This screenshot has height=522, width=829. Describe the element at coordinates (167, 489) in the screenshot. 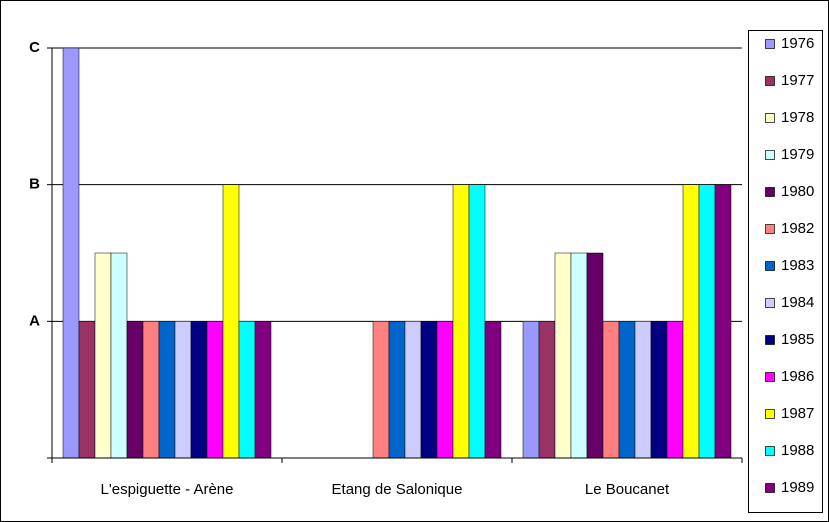

I see `x-tick-label: L'espiguette - Arène` at that location.